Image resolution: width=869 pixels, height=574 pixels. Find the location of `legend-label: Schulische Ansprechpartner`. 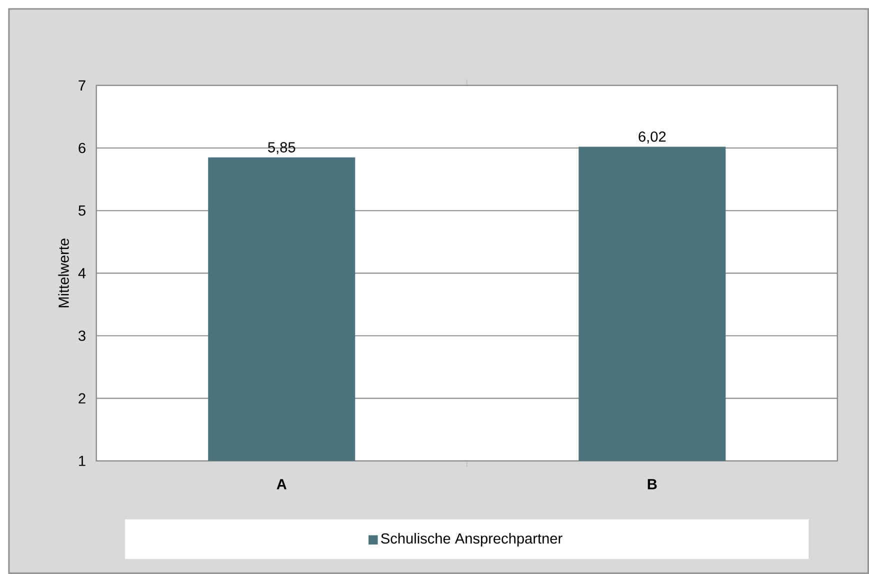

legend-label: Schulische Ansprechpartner is located at coordinates (471, 539).